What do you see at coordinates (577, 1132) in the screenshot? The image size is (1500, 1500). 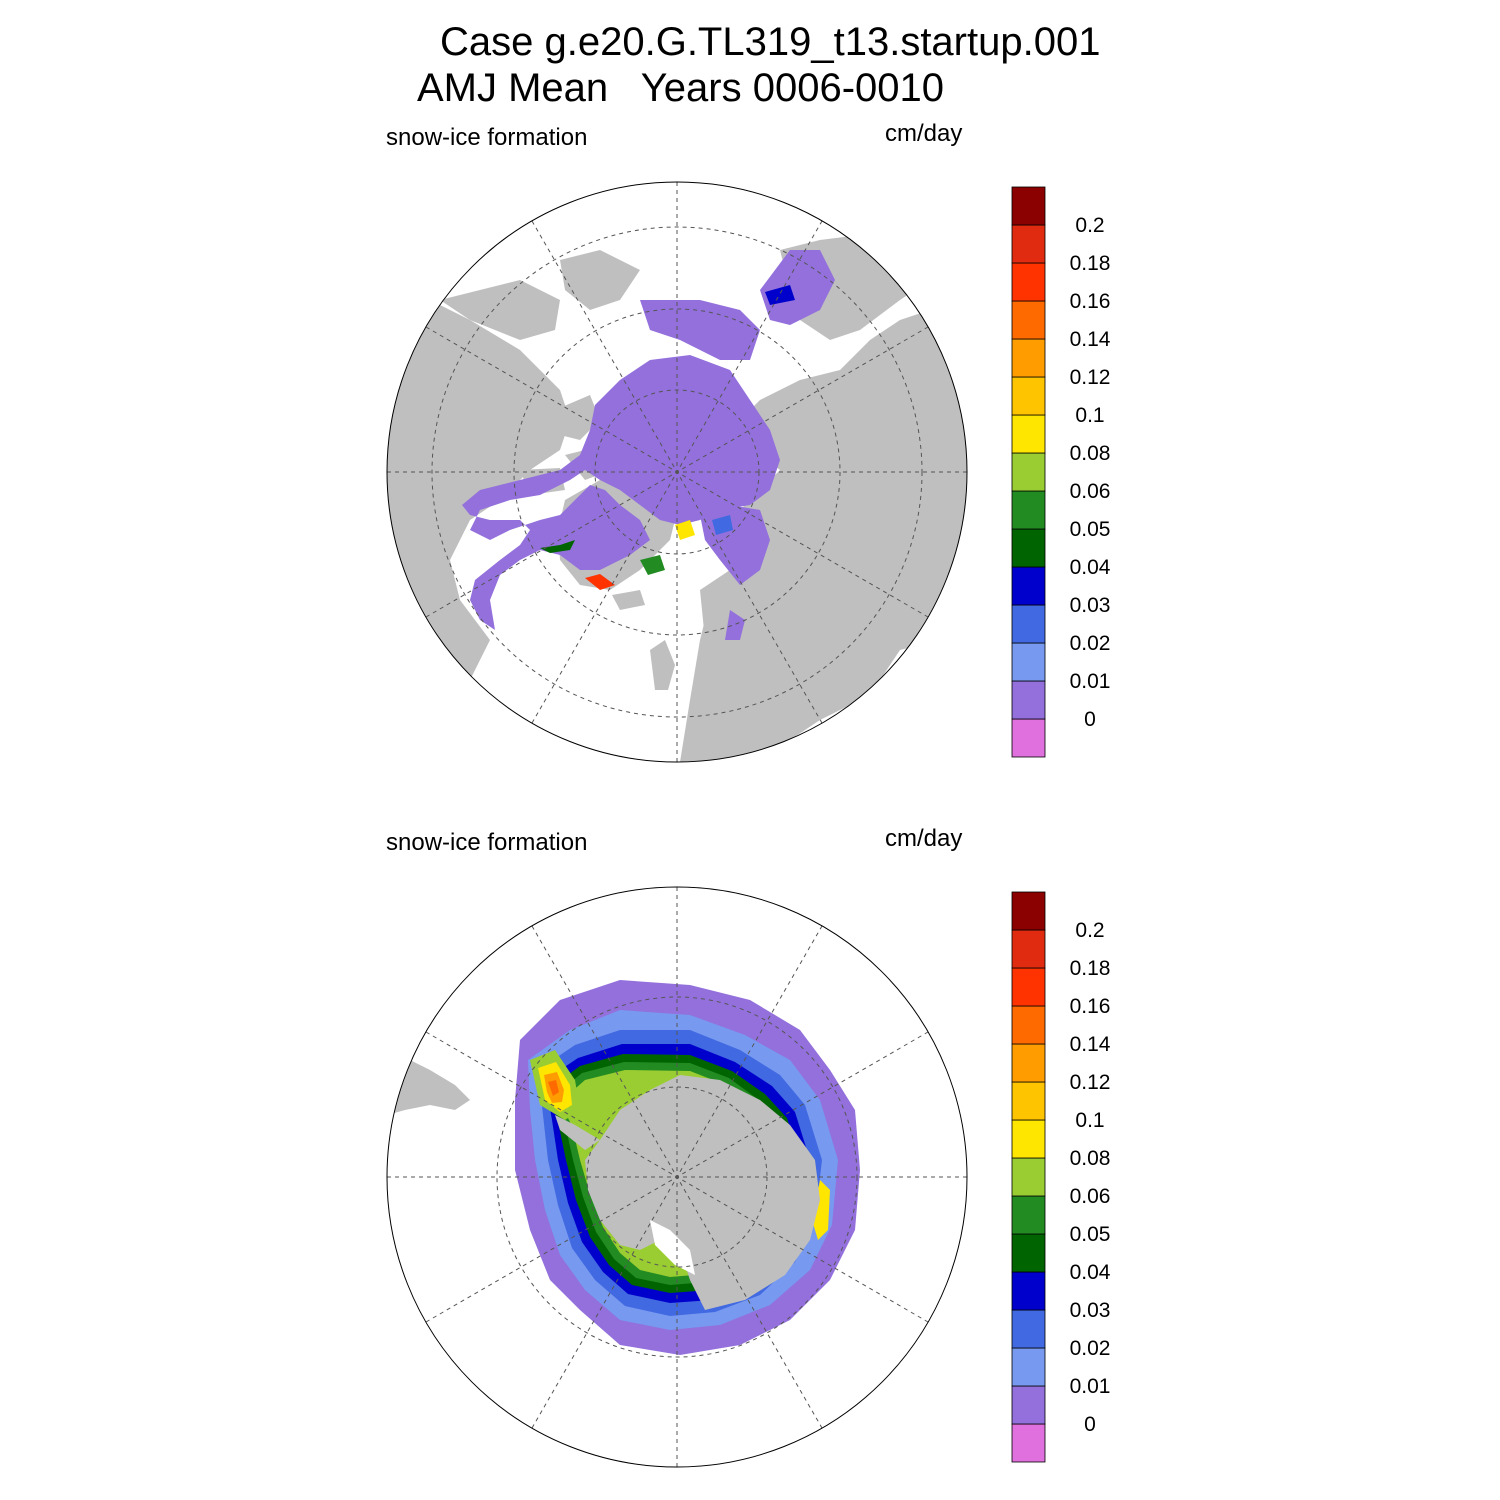 I see `antarctic-peninsula-land` at bounding box center [577, 1132].